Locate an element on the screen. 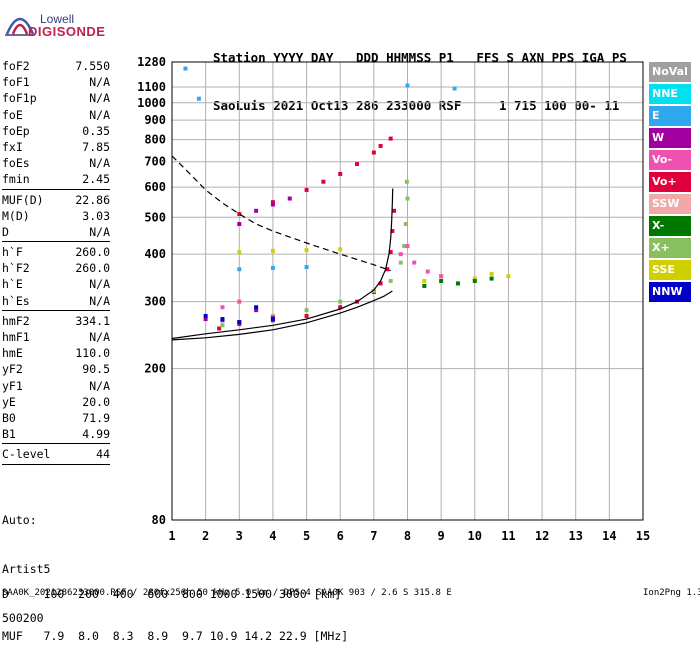 This screenshot has width=700, height=657. param-row: h`F2 260.0 is located at coordinates (56, 268).